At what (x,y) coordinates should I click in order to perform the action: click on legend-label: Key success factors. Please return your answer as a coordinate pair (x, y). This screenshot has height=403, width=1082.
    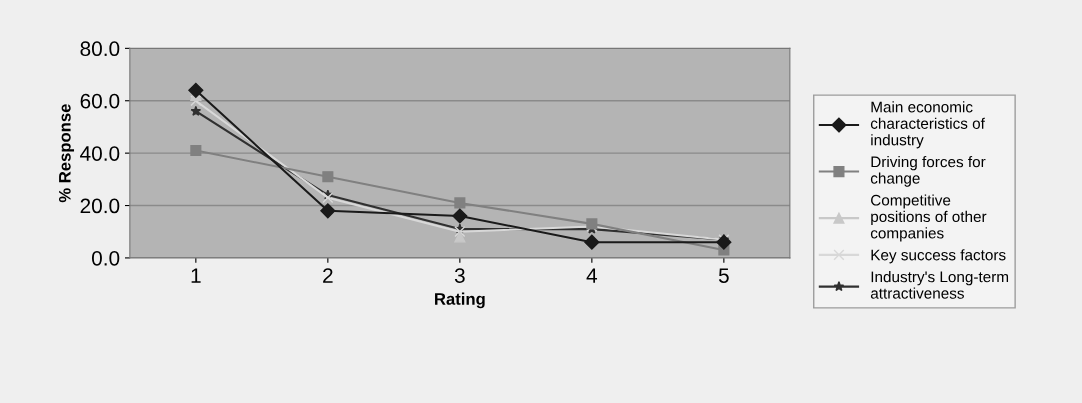
    Looking at the image, I should click on (938, 256).